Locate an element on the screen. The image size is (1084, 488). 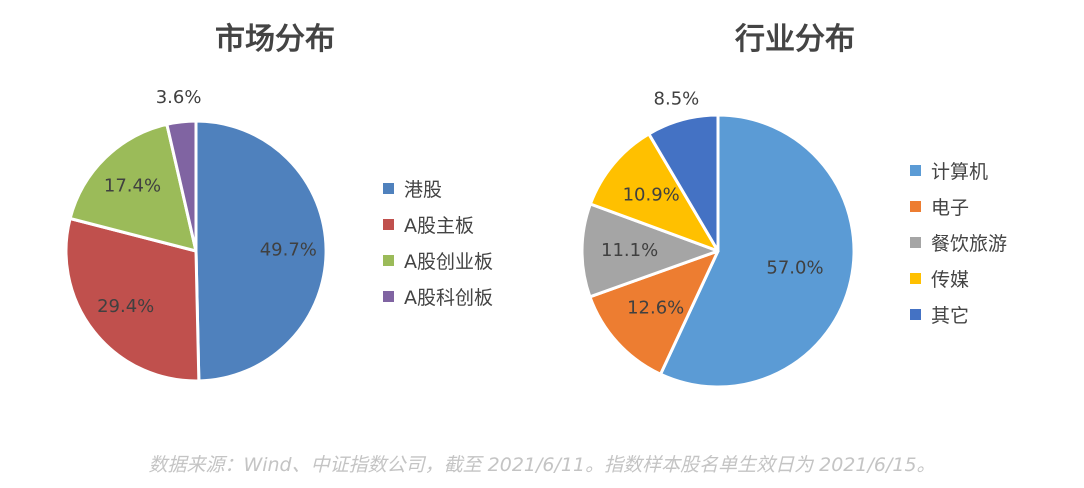
legend-industry: 计算机电子餐饮旅游传媒其它 is located at coordinates (958, 242).